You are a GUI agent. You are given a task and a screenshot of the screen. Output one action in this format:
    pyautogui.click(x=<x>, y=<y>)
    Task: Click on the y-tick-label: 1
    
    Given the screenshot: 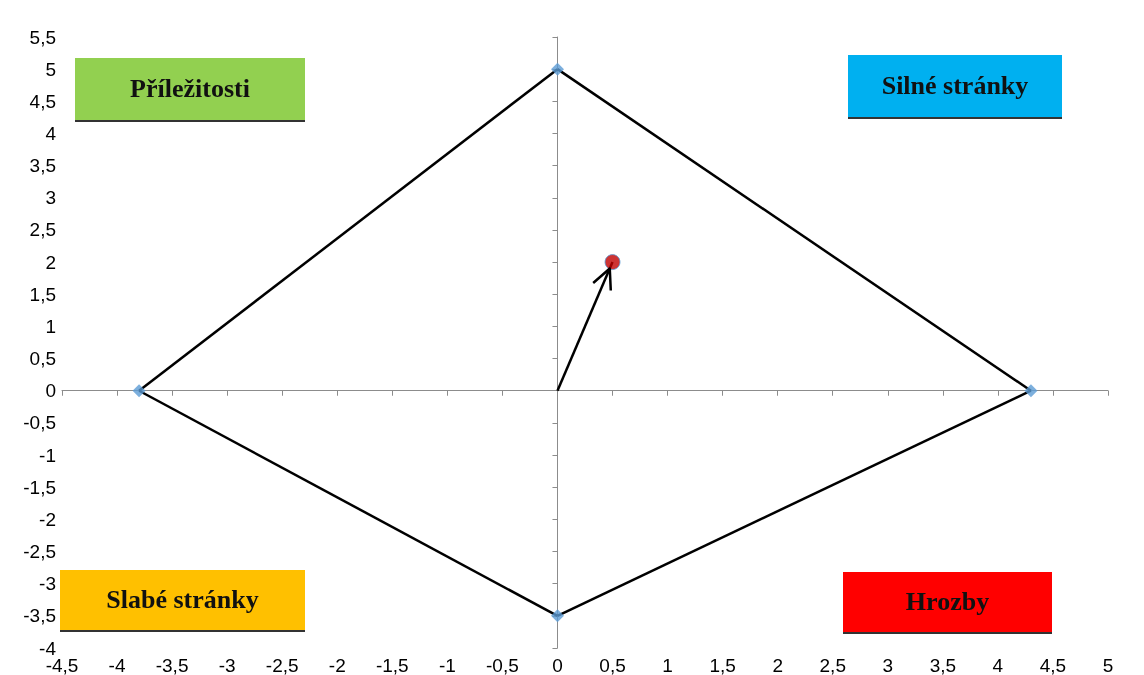 What is the action you would take?
    pyautogui.click(x=50, y=326)
    